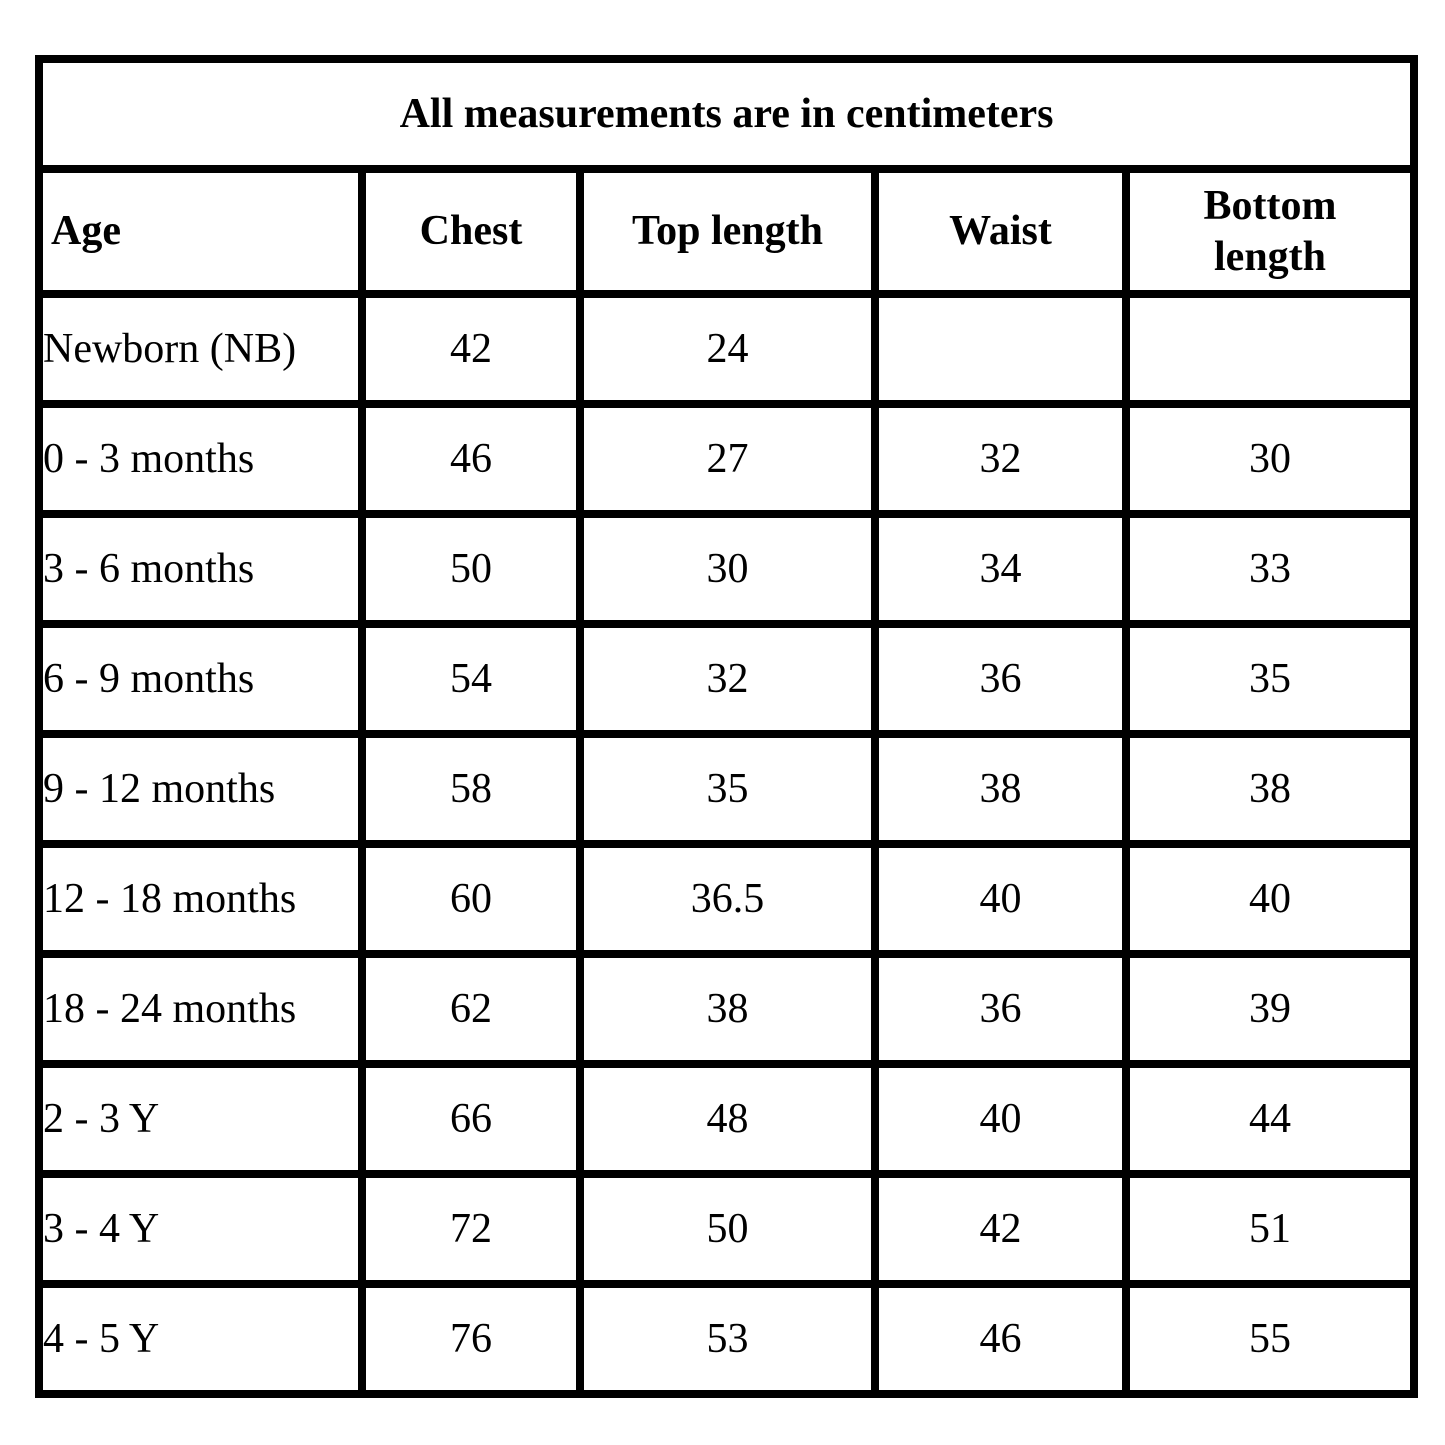  Describe the element at coordinates (1000, 789) in the screenshot. I see `waist-cell: 38` at that location.